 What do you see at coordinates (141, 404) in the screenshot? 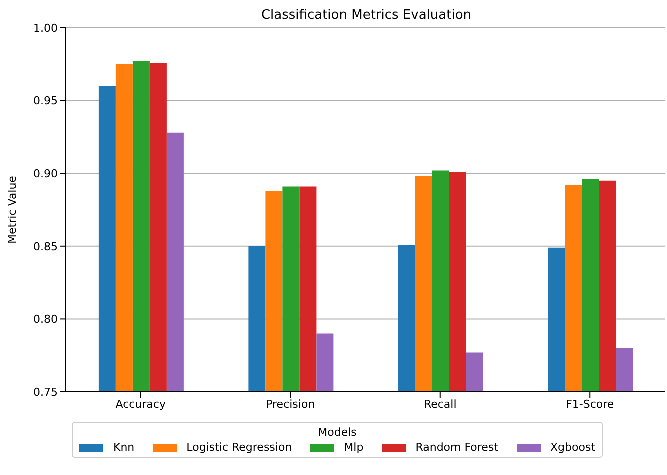
I see `x-tick-label: Accuracy` at bounding box center [141, 404].